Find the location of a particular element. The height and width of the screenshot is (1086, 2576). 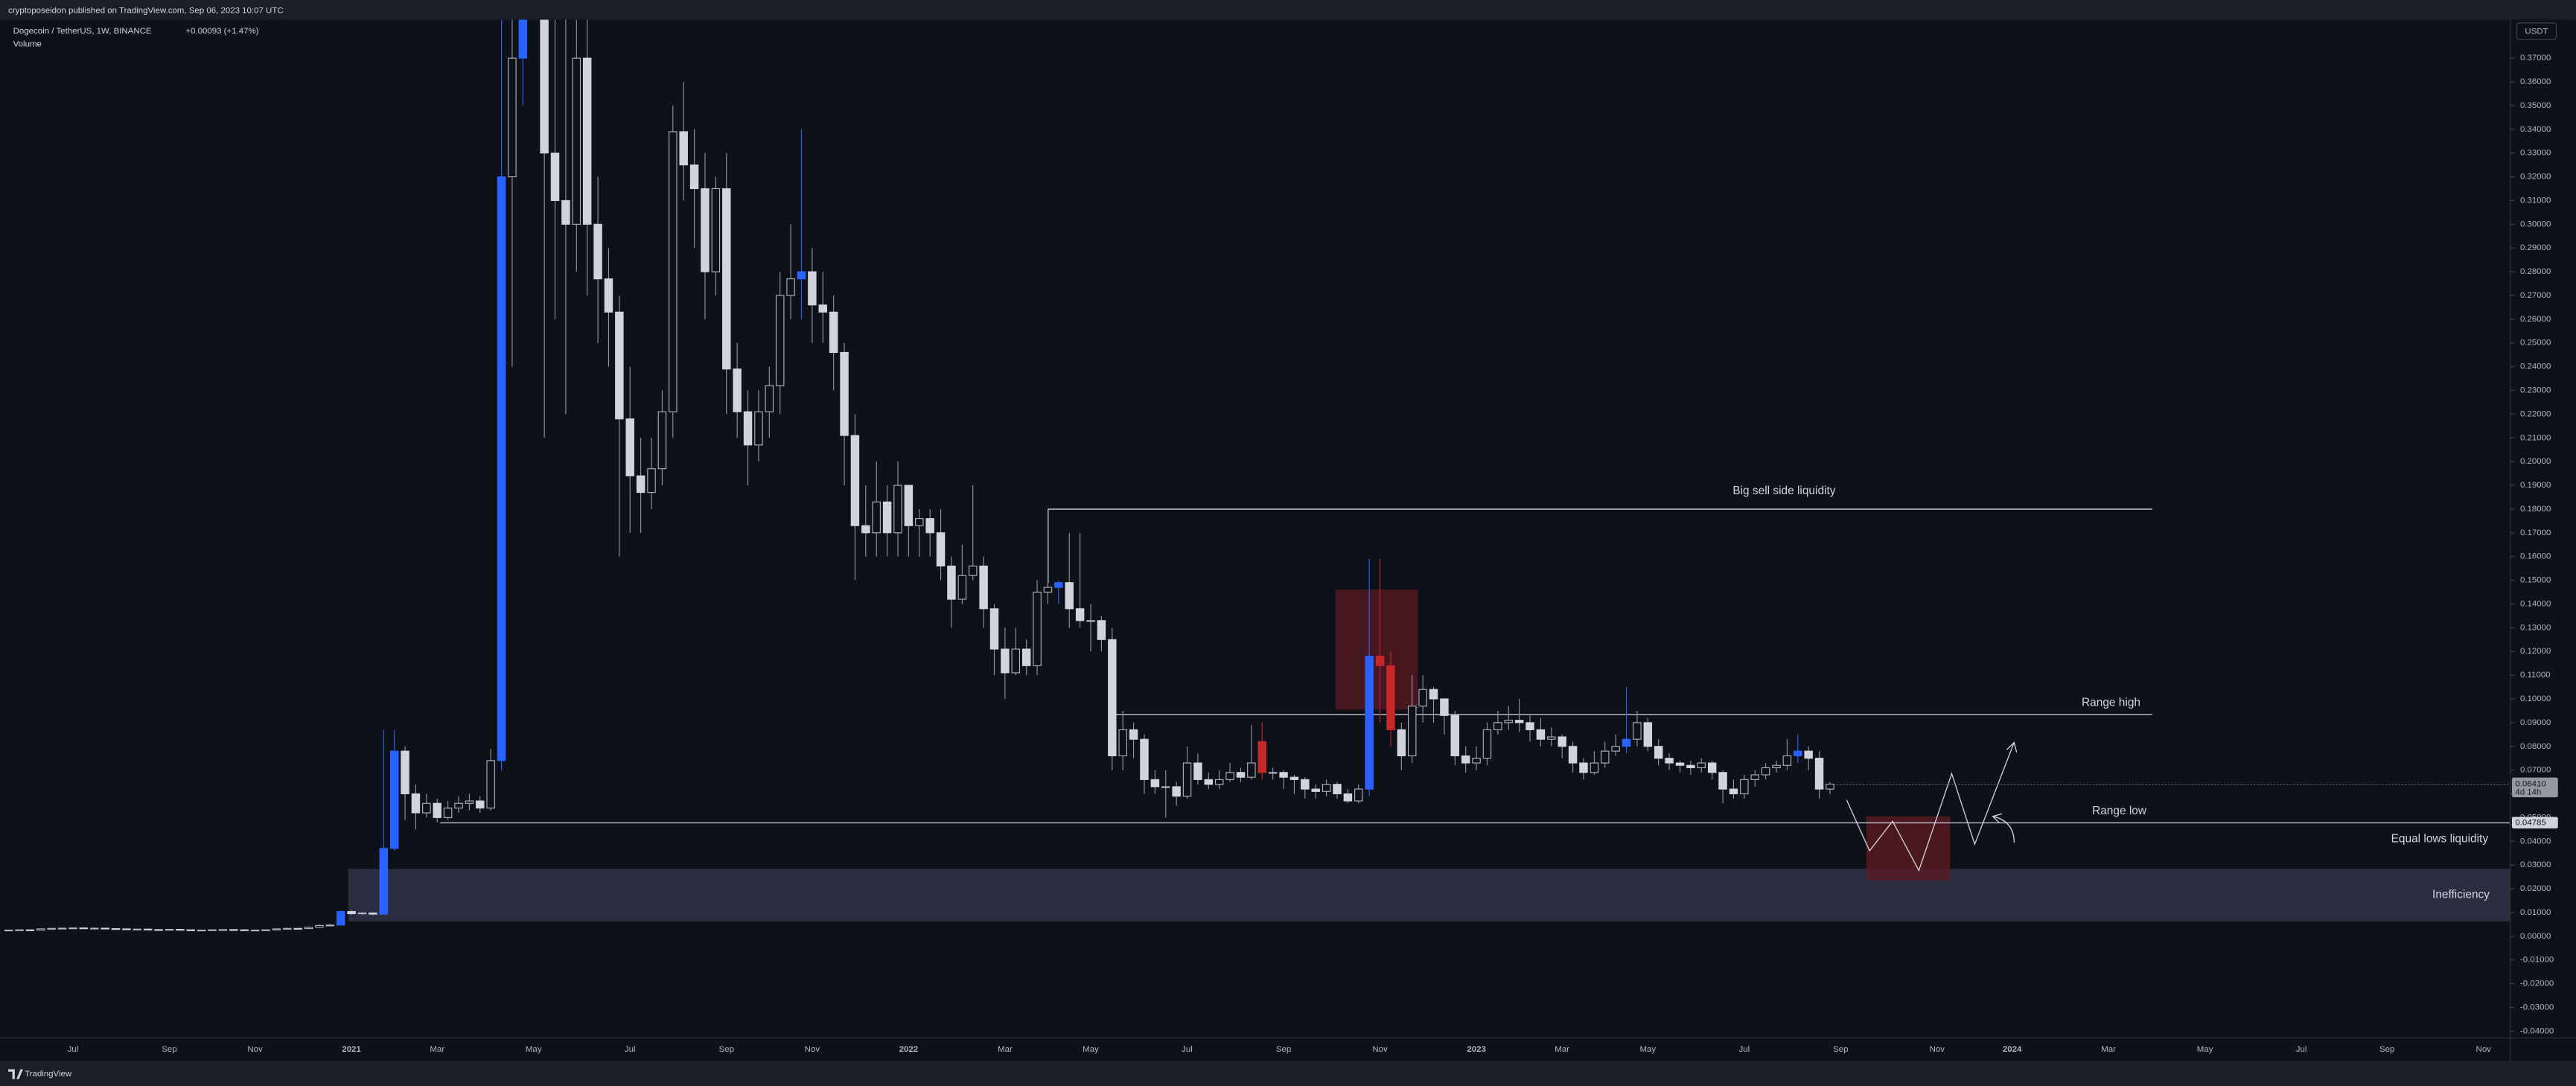

y-tick-label: -0.02000 is located at coordinates (2537, 984).